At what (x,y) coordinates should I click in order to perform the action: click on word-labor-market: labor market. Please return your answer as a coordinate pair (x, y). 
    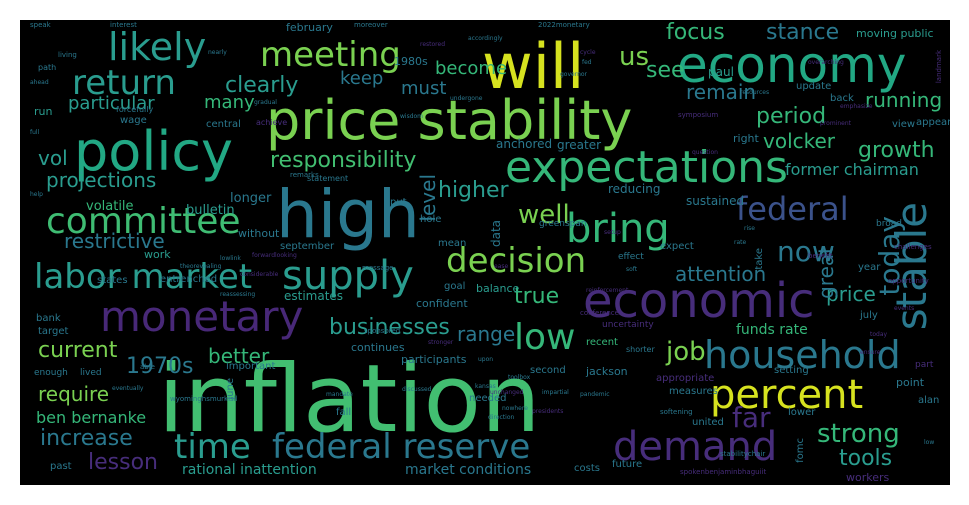
    Looking at the image, I should click on (143, 277).